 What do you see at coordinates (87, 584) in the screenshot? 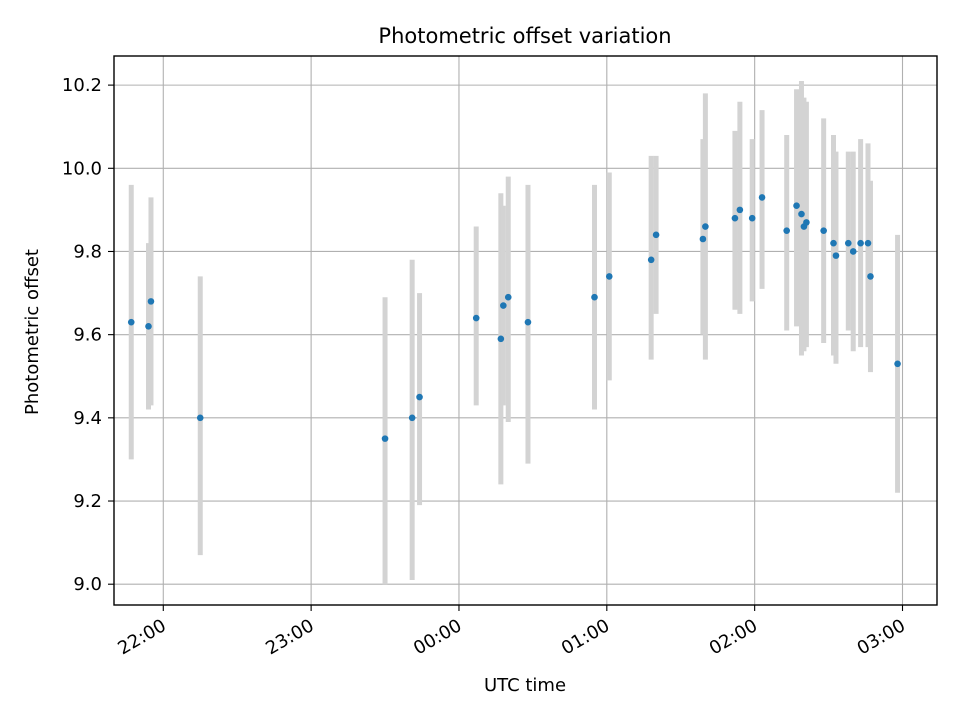
I see `y-tick-label: 9.0` at bounding box center [87, 584].